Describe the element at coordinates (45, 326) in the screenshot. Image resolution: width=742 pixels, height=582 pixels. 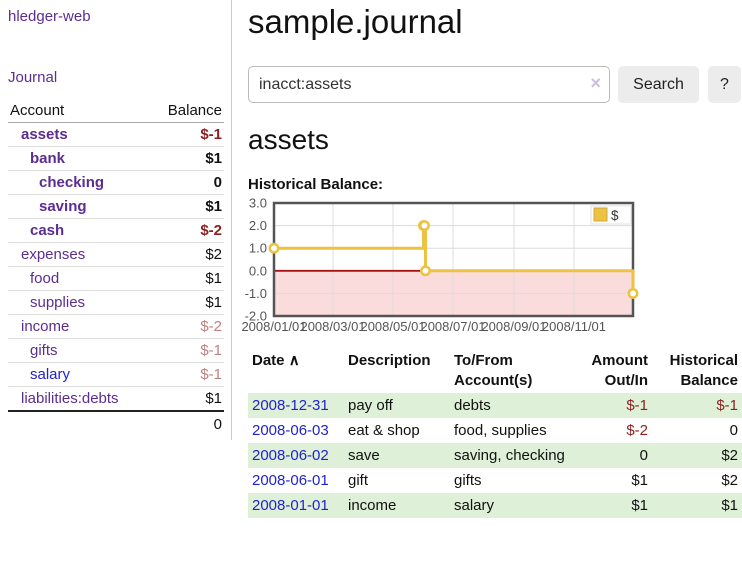
I see `sidebar-account-link-income: income` at that location.